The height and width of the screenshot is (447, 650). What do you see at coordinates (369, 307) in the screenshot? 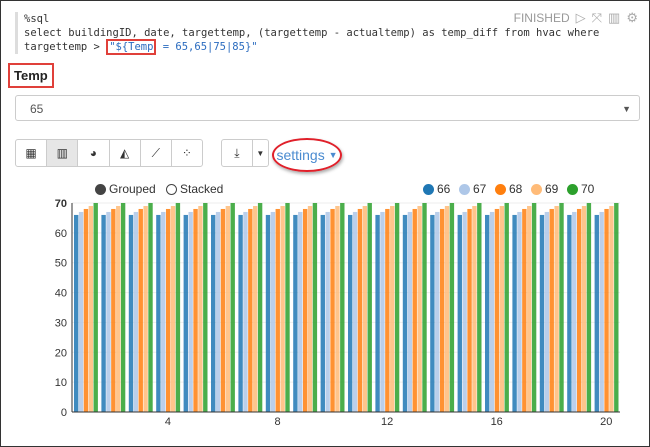
I see `bar-70-x11` at bounding box center [369, 307].